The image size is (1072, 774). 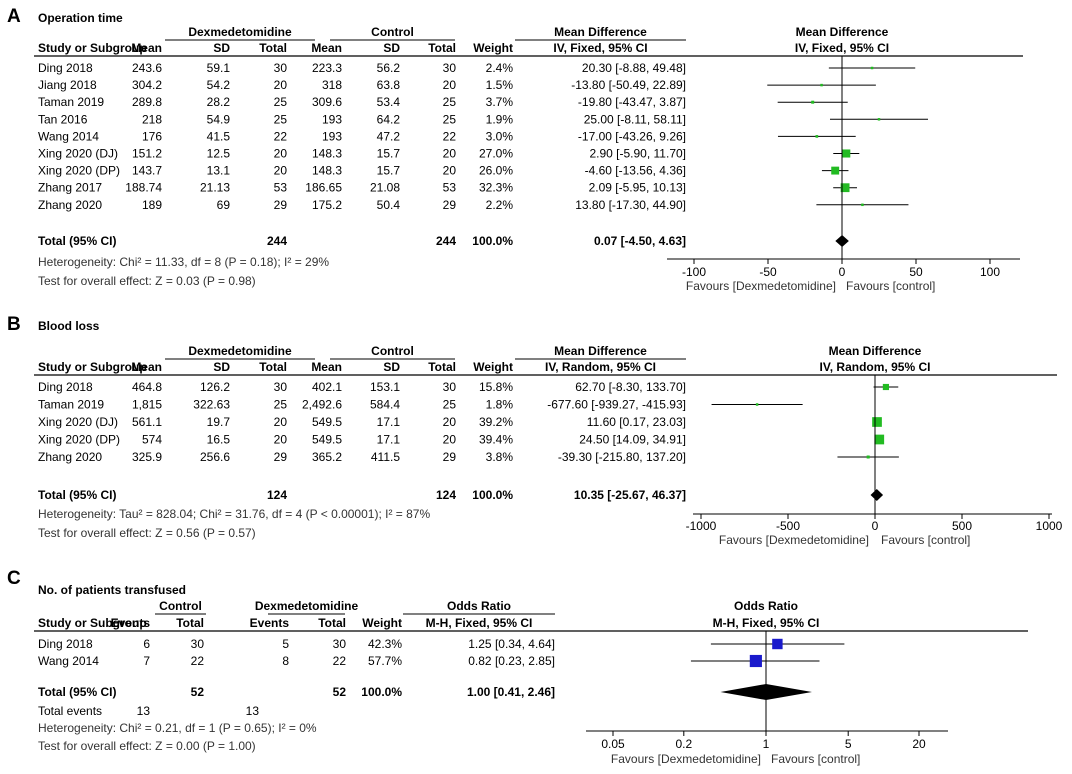 I want to click on study-cell: 256.6, so click(x=215, y=457).